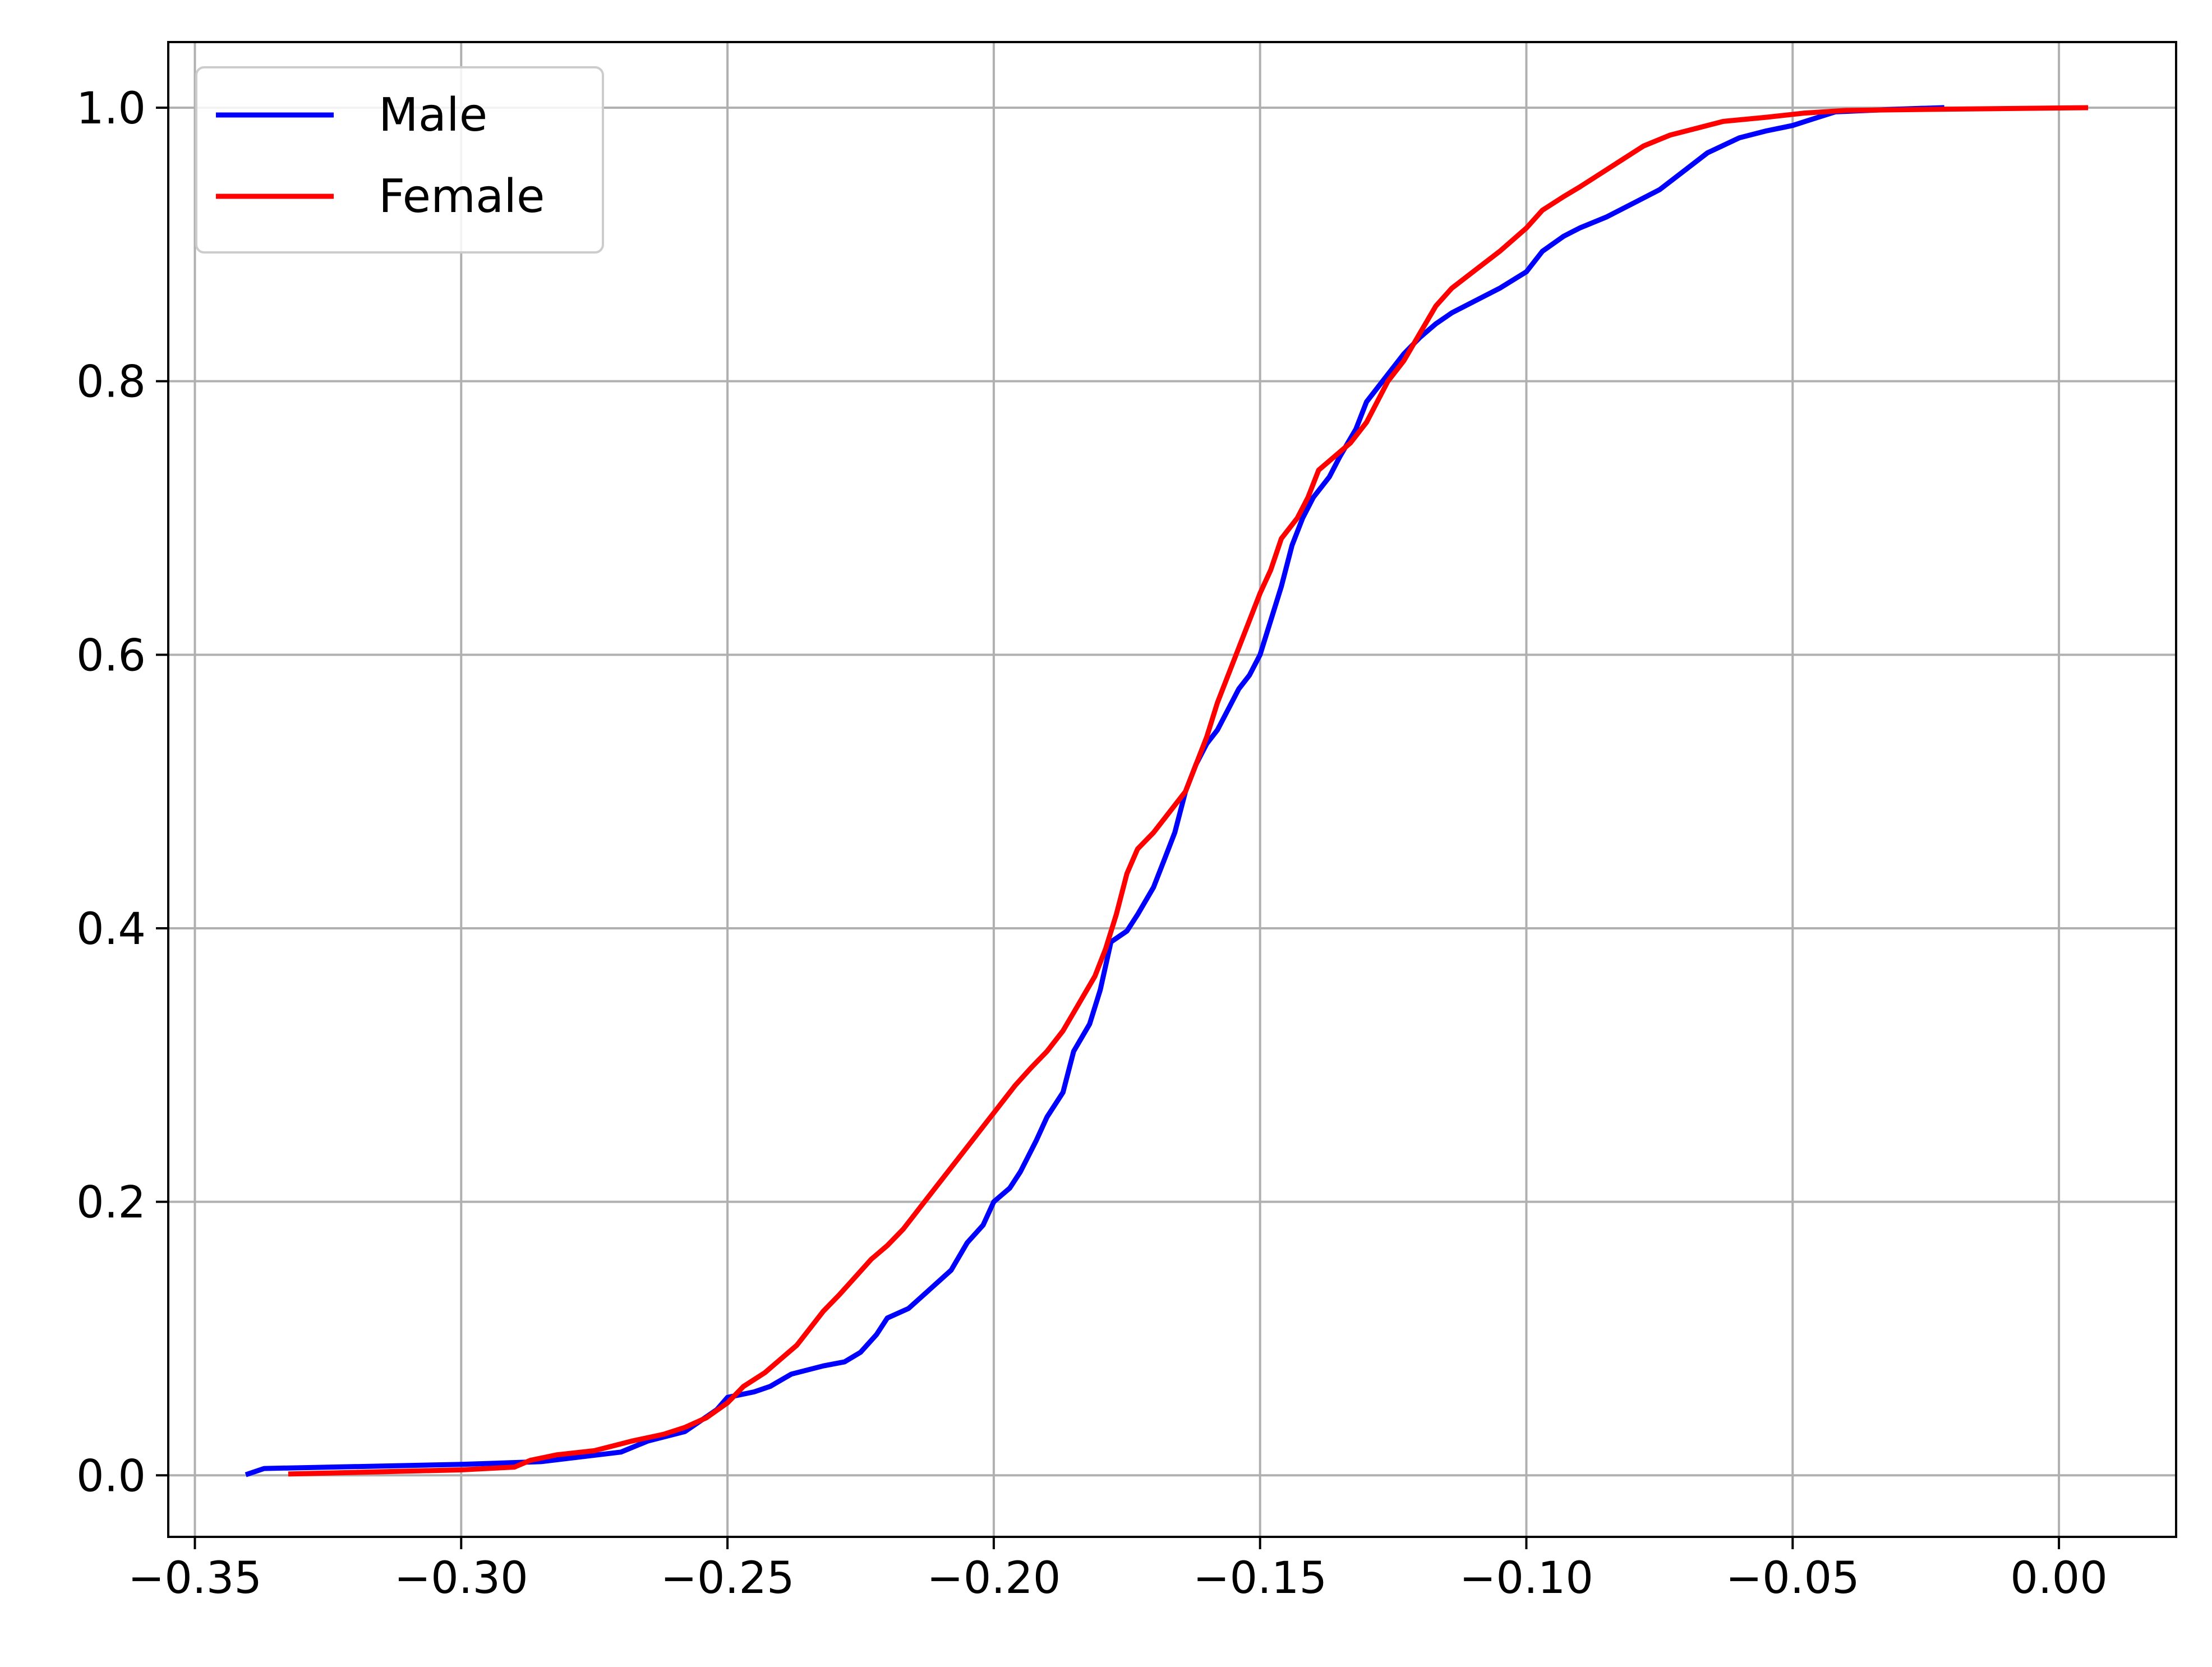  Describe the element at coordinates (1260, 1578) in the screenshot. I see `x-tick-label: −0.15` at that location.